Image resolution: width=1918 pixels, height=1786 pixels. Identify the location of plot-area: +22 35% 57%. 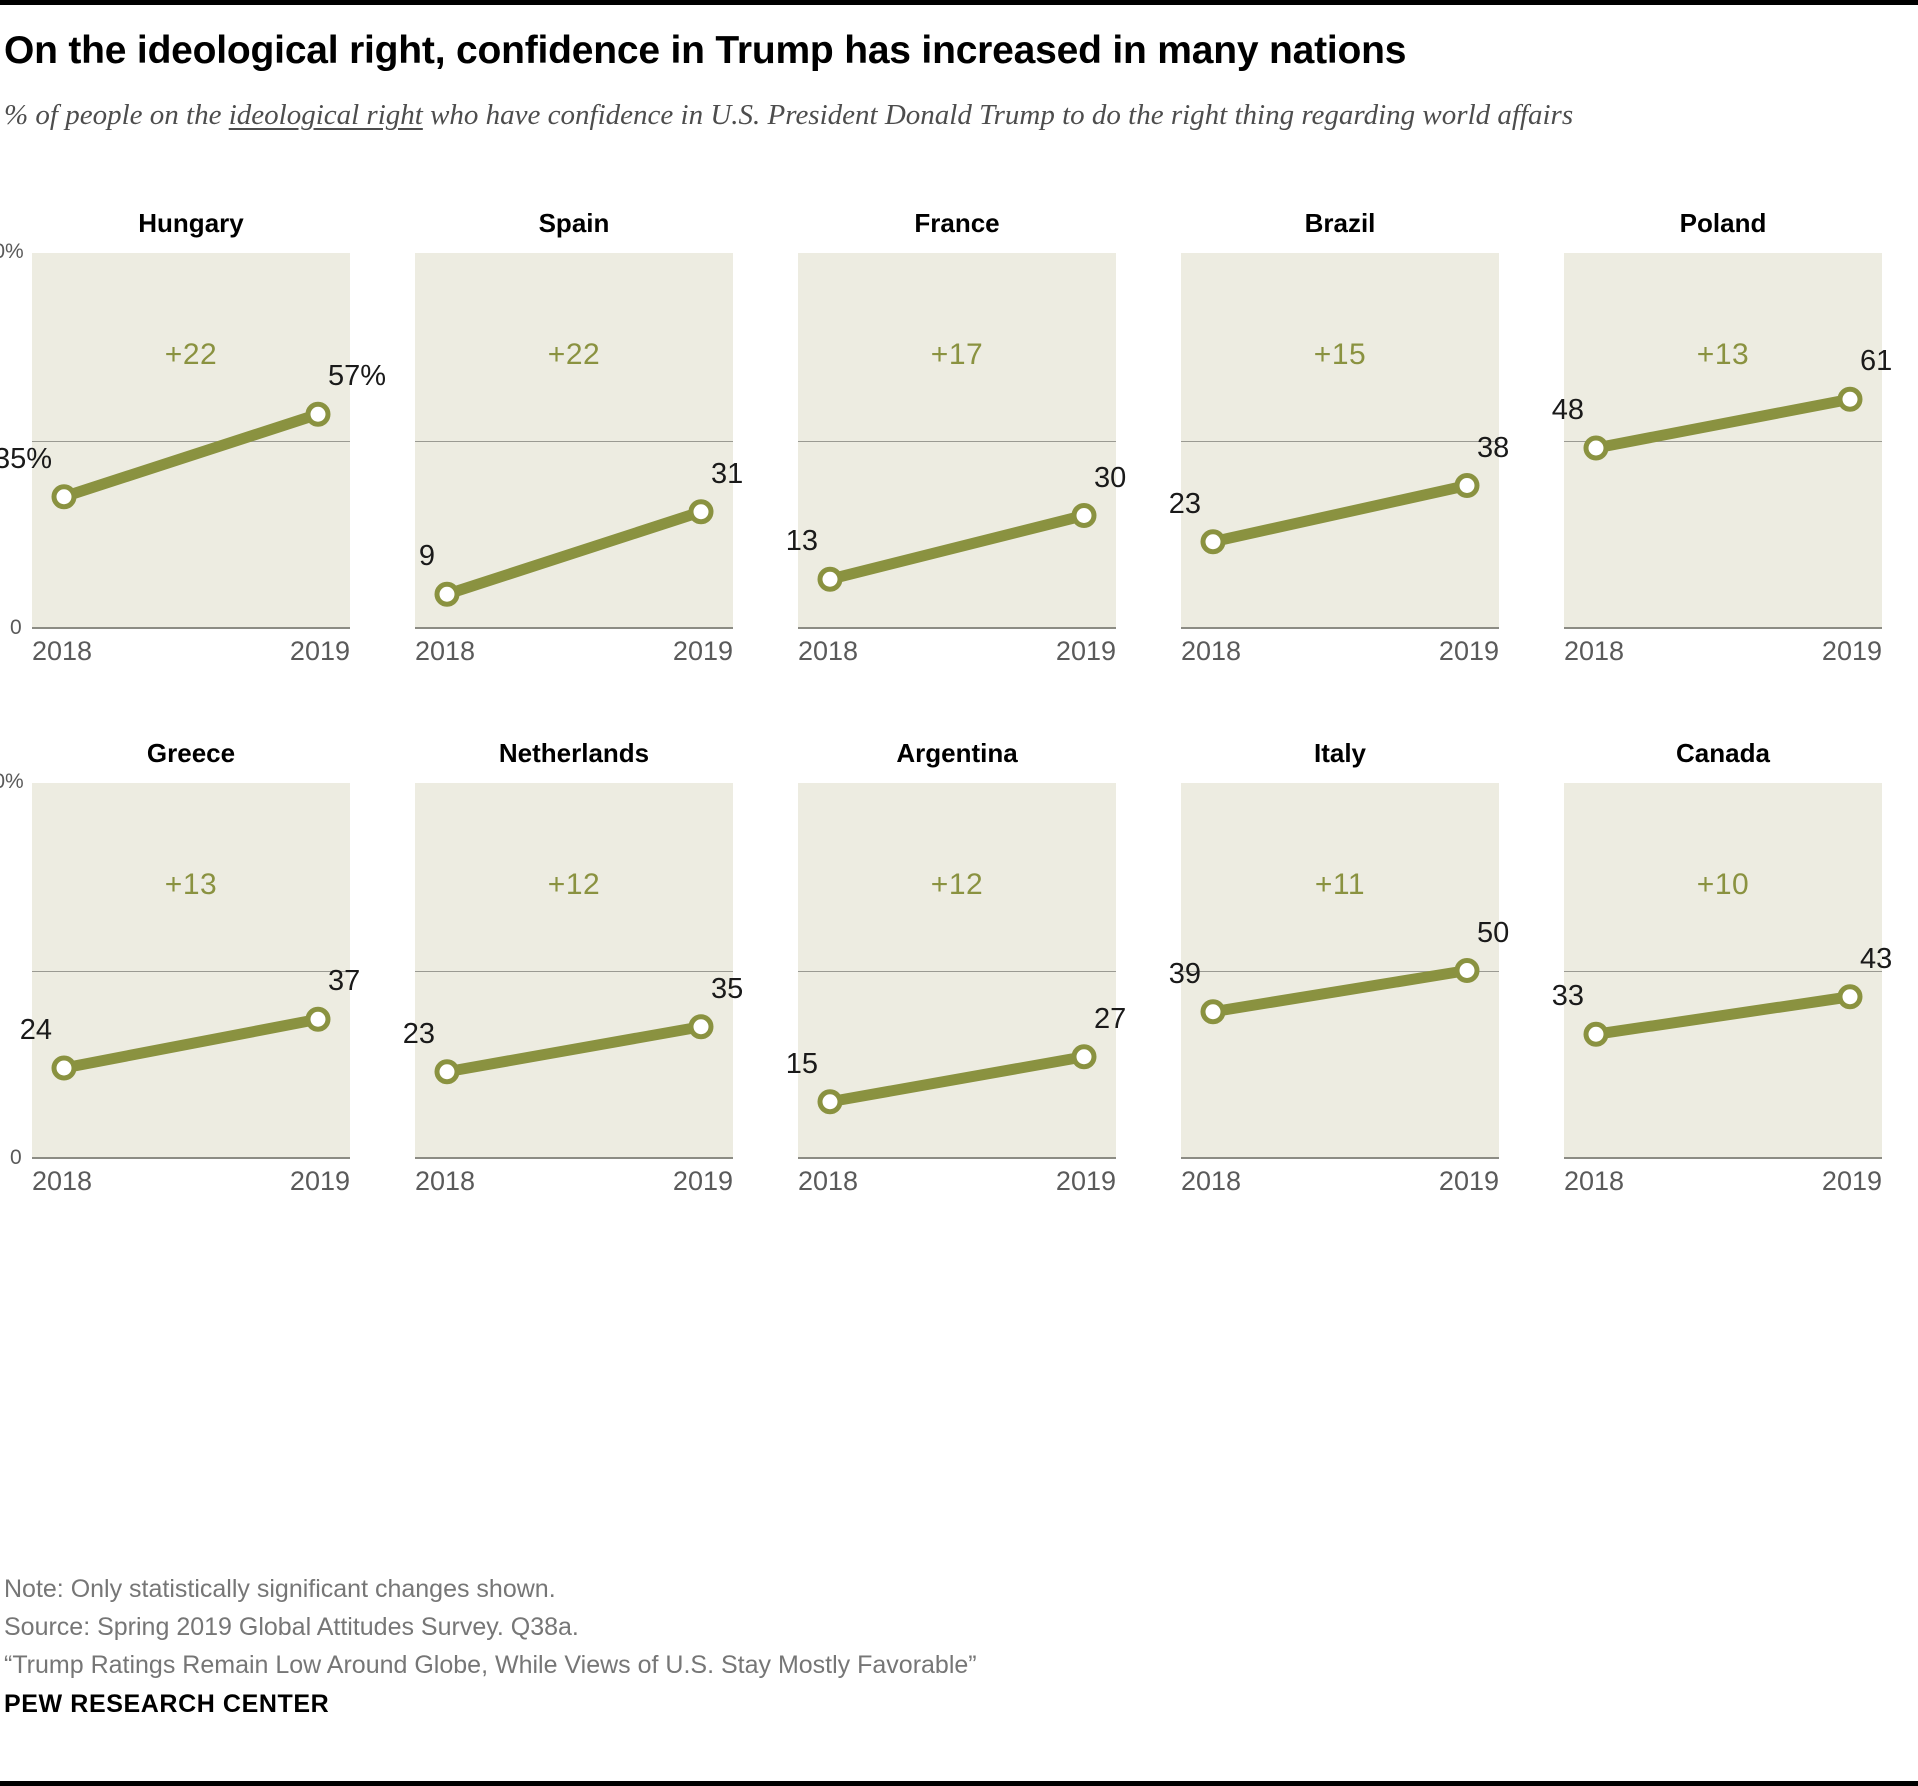
(193, 441).